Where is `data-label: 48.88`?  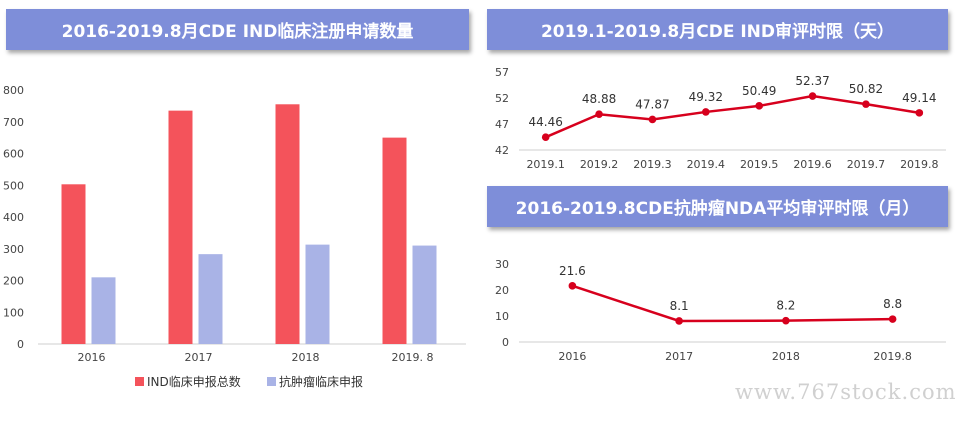 data-label: 48.88 is located at coordinates (599, 99).